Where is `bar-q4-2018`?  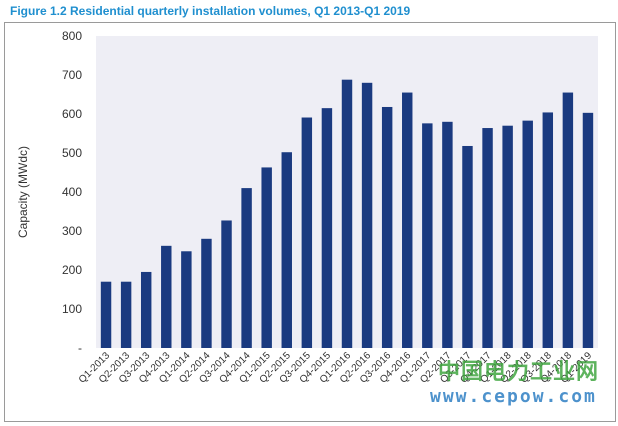
bar-q4-2018 is located at coordinates (568, 220).